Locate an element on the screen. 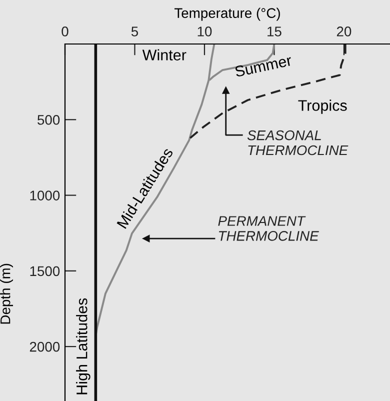 The height and width of the screenshot is (401, 390). y-axis-title: Depth (m) is located at coordinates (6, 294).